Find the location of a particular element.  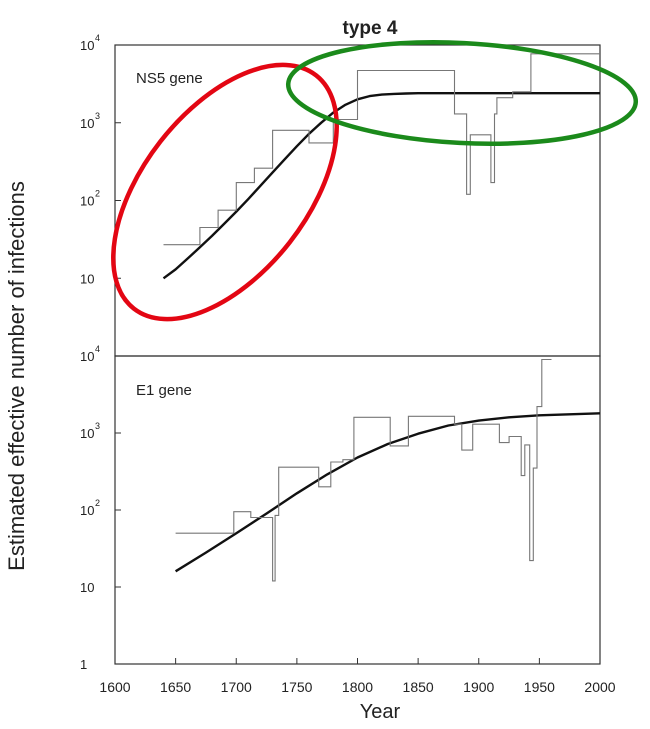

e1-smooth-curve is located at coordinates (387, 492).